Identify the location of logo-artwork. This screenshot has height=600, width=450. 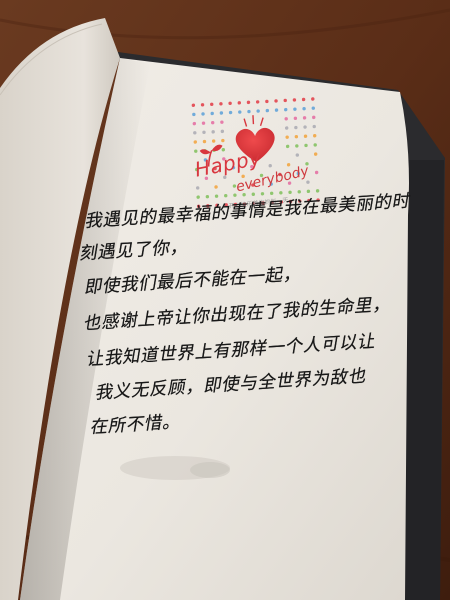
(237, 141).